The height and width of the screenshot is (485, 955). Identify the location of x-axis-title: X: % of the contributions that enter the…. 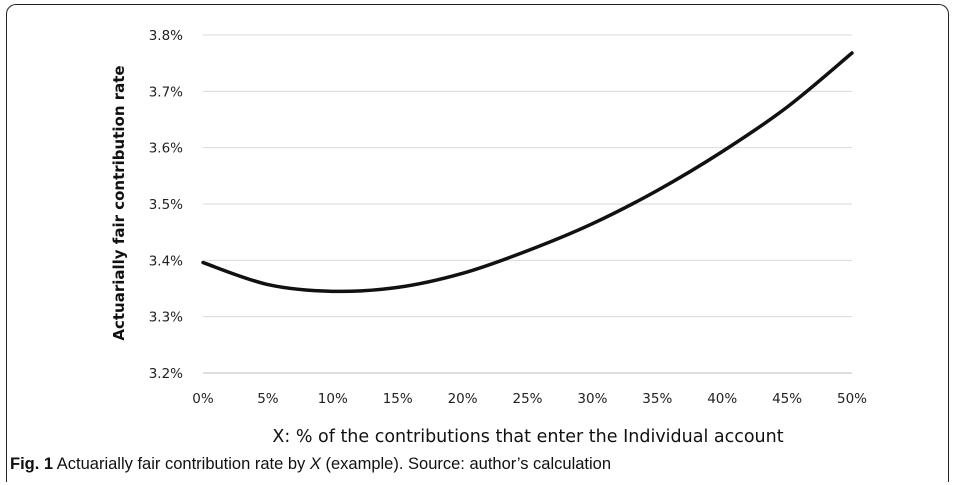
(527, 437).